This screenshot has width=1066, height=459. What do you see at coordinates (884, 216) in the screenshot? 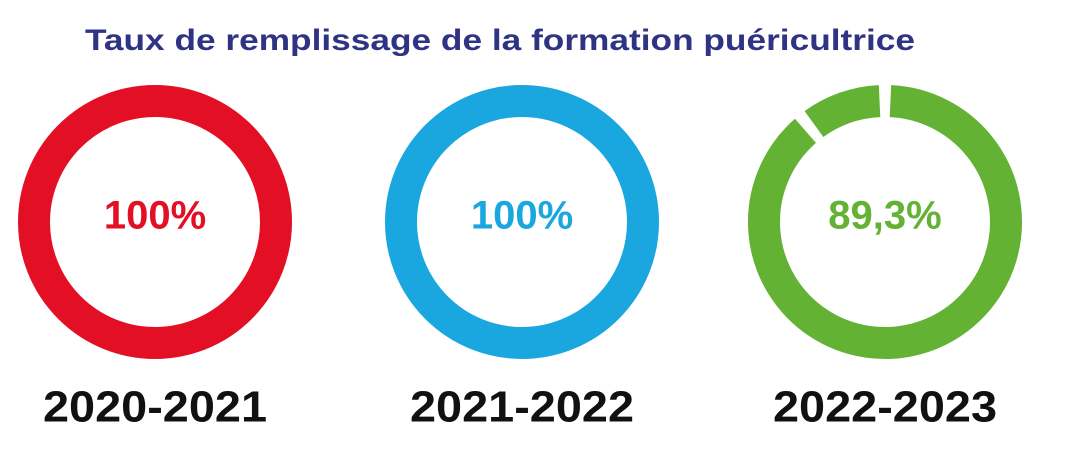
I see `value-label: 89,3%` at bounding box center [884, 216].